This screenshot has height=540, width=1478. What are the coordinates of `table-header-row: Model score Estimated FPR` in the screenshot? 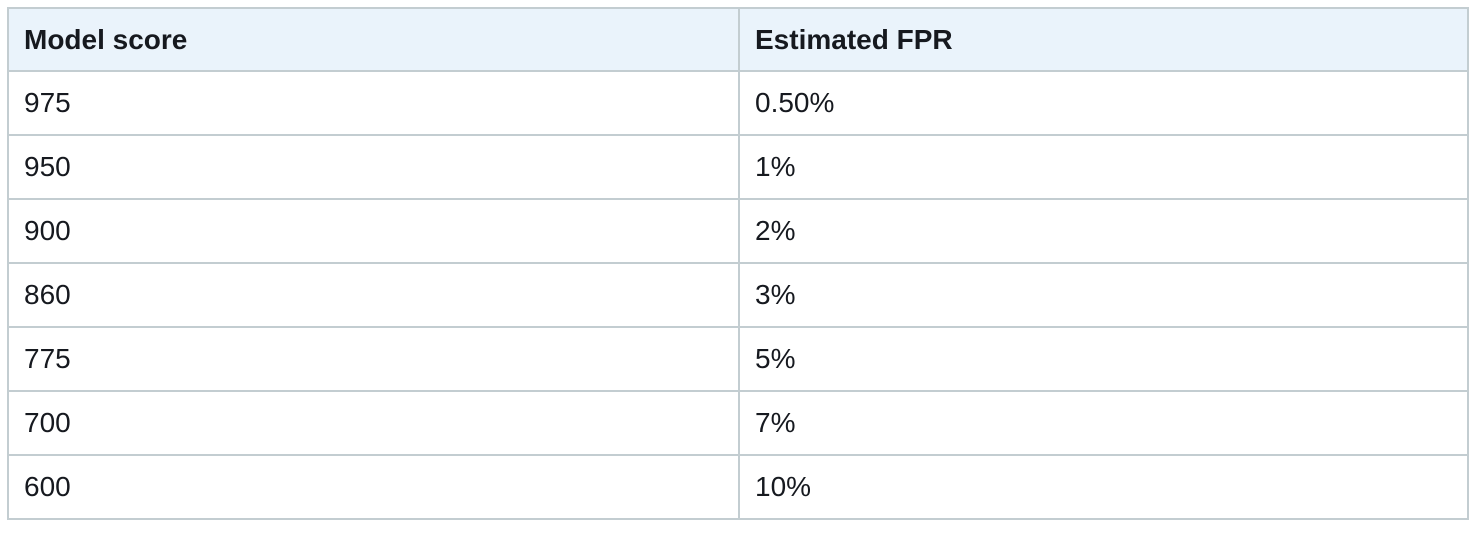 It's located at (738, 39).